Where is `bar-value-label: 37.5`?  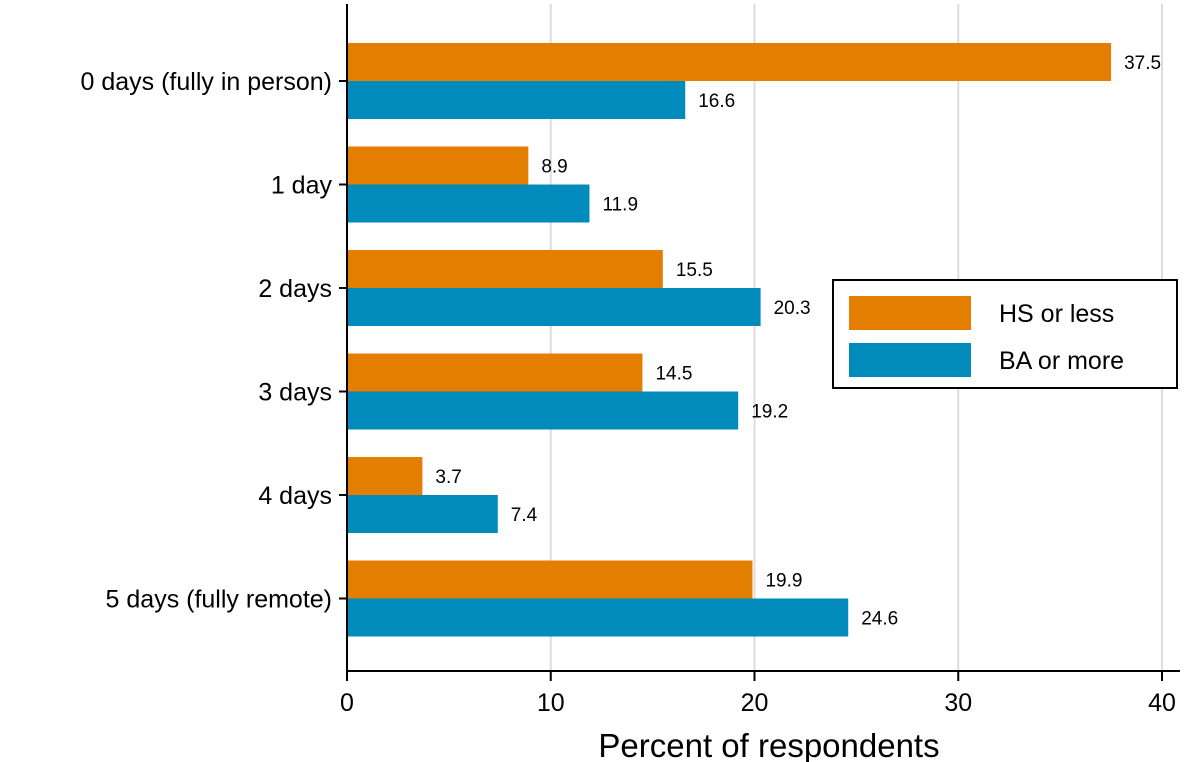
bar-value-label: 37.5 is located at coordinates (1142, 63).